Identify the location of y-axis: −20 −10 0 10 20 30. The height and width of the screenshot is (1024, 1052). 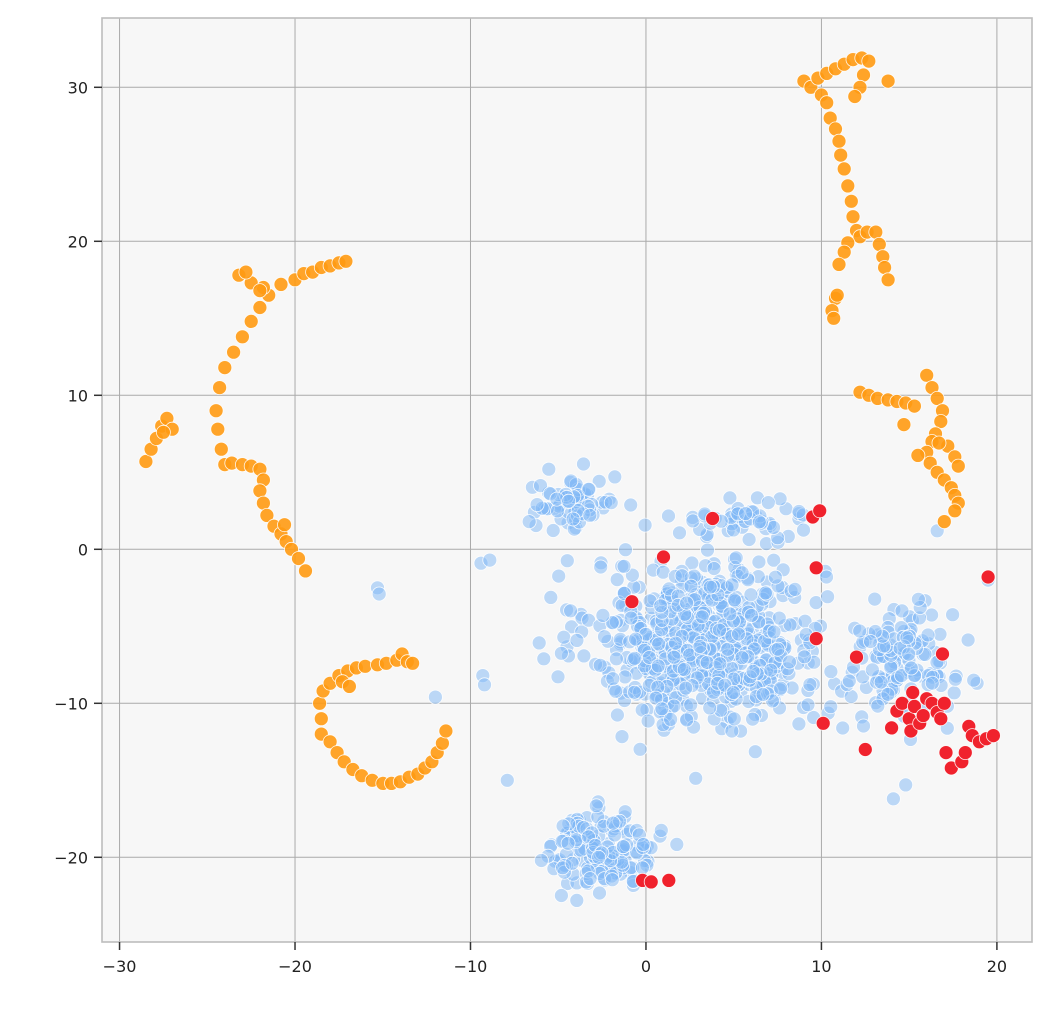
(78, 472).